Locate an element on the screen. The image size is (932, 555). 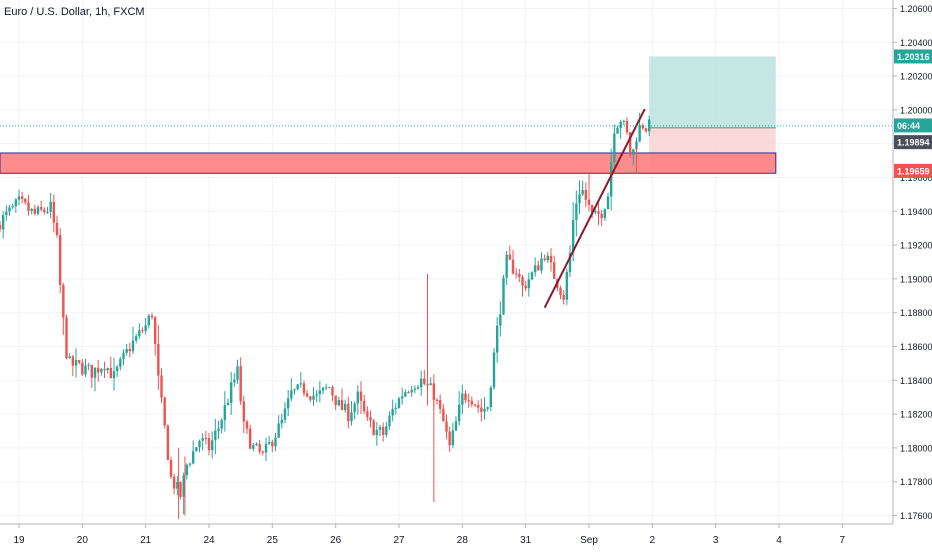
time-tick-label: 27 is located at coordinates (399, 540).